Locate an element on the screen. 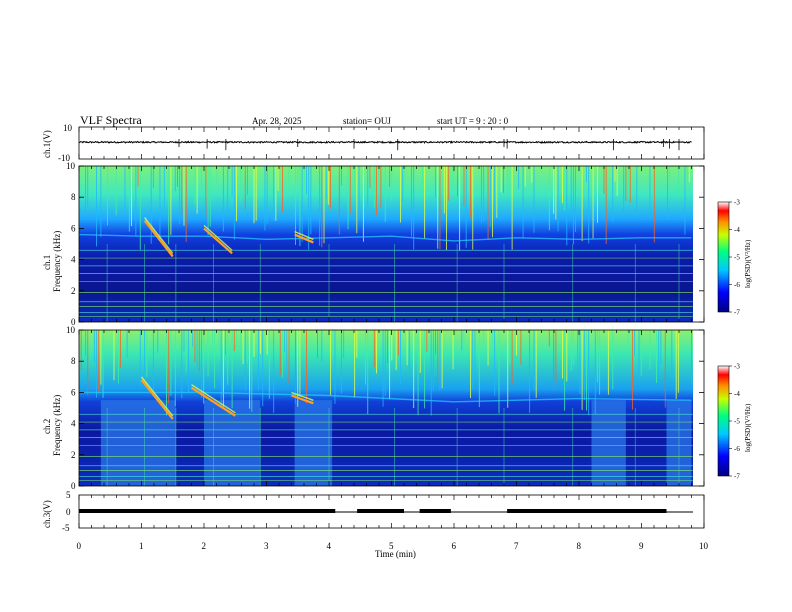 This screenshot has height=612, width=792. ch2-spectrogram-lines is located at coordinates (386, 447).